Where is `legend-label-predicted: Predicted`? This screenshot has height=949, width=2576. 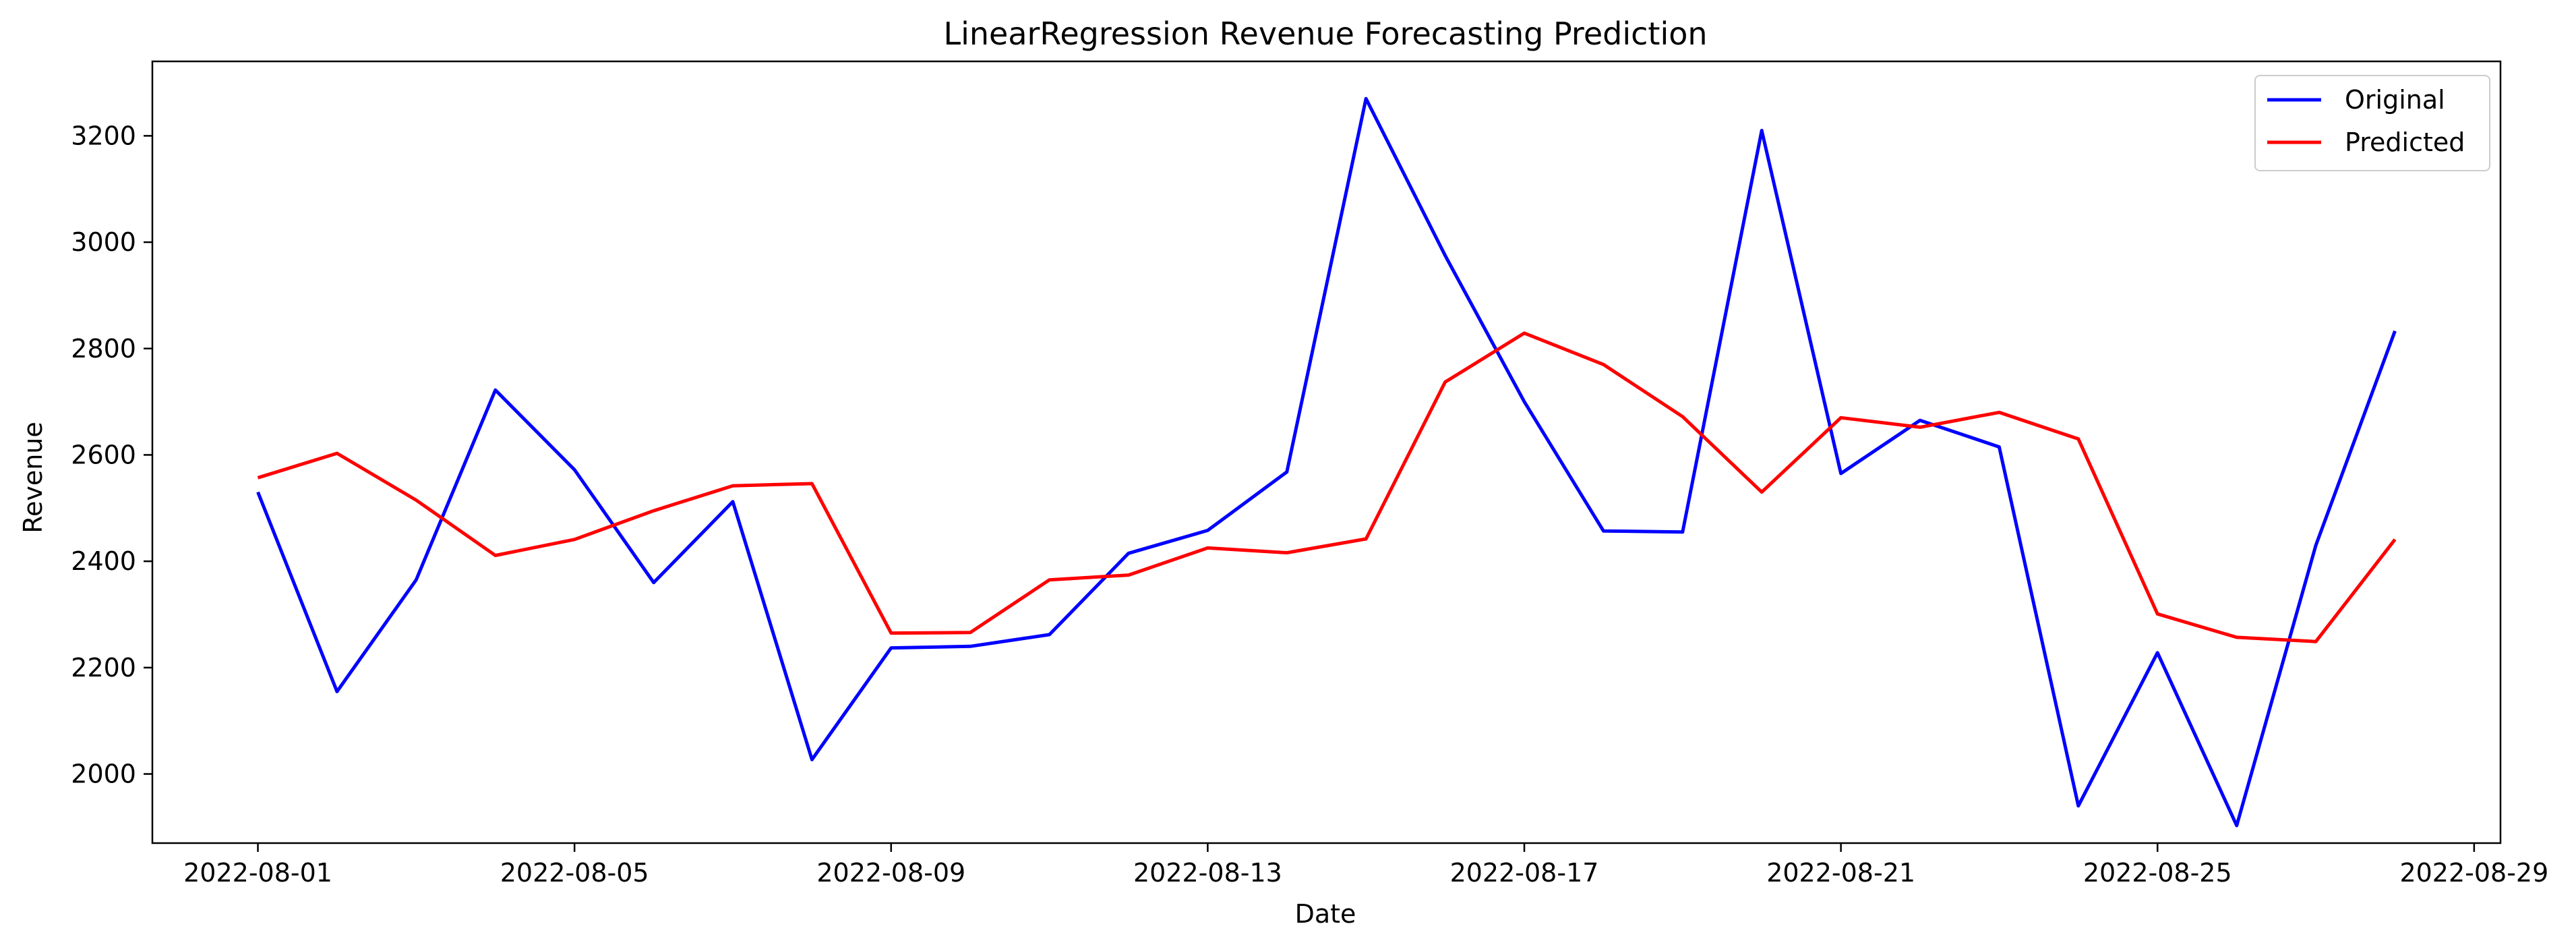 legend-label-predicted: Predicted is located at coordinates (2405, 142).